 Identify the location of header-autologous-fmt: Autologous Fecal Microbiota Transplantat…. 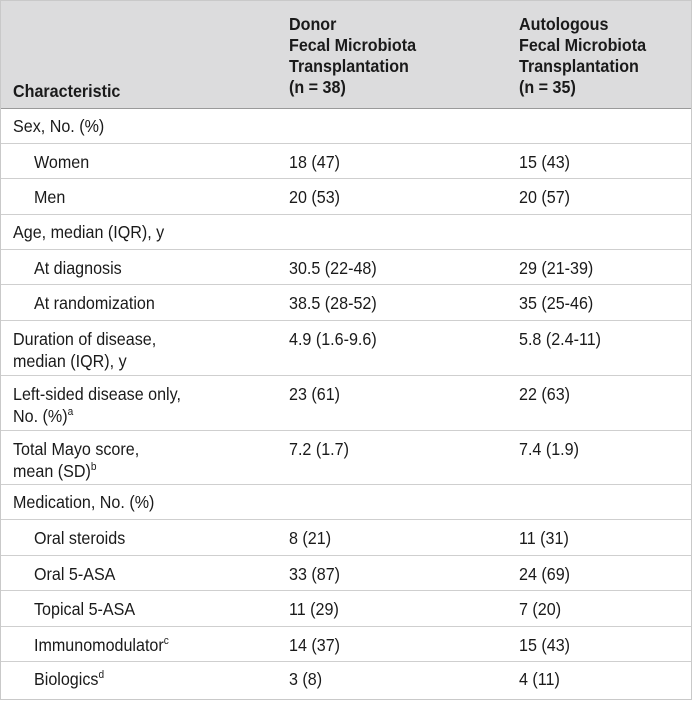
(583, 55).